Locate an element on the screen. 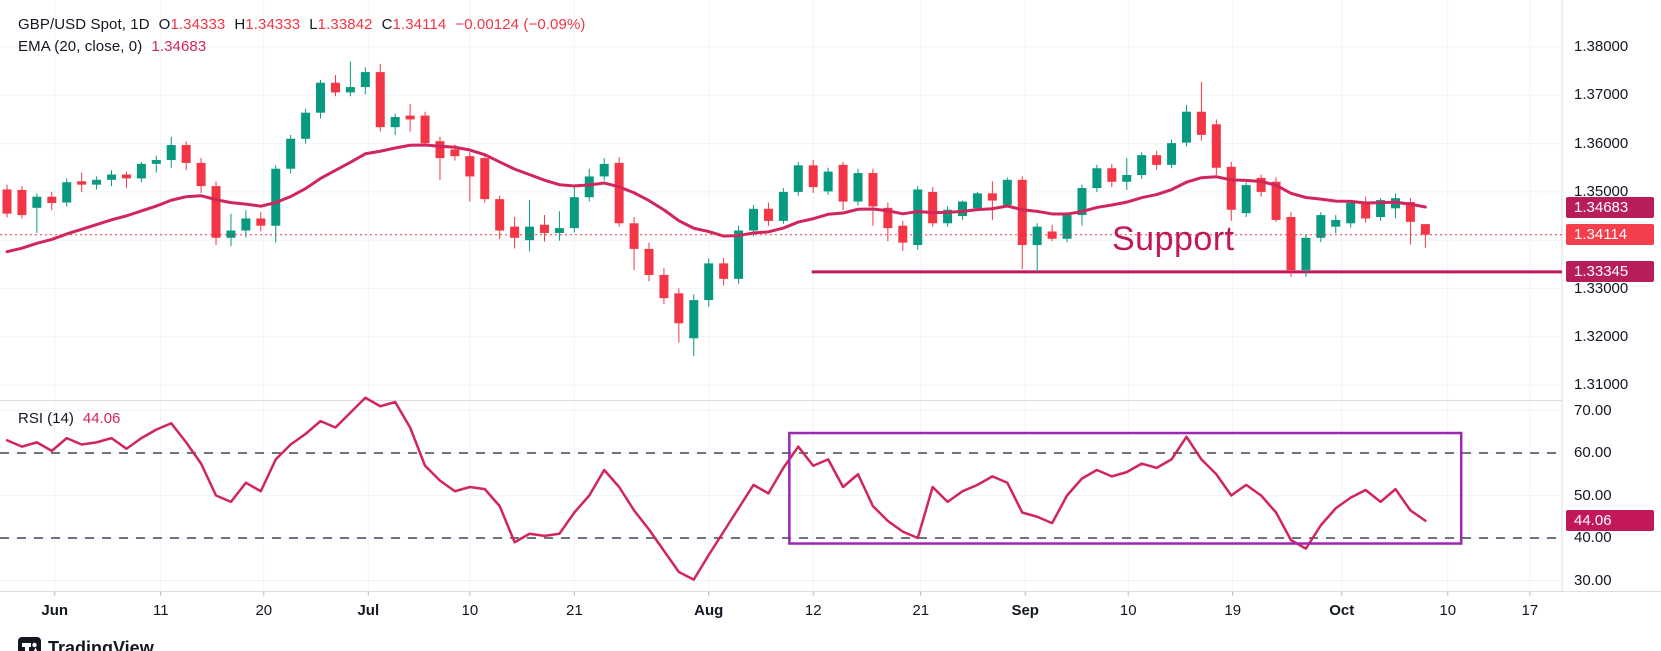 The width and height of the screenshot is (1661, 651). open-value: 1.34333 is located at coordinates (198, 24).